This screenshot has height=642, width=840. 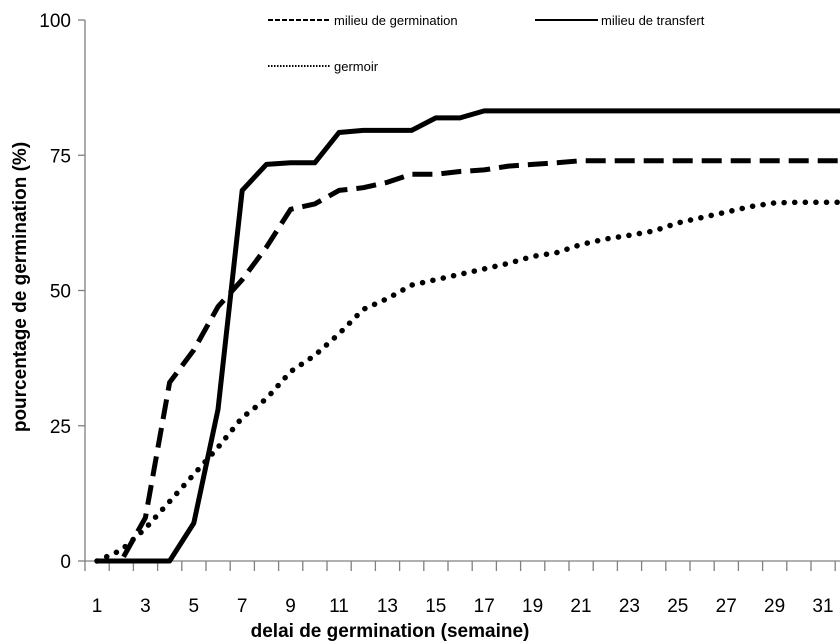 I want to click on x-tick-label: 25, so click(x=677, y=606).